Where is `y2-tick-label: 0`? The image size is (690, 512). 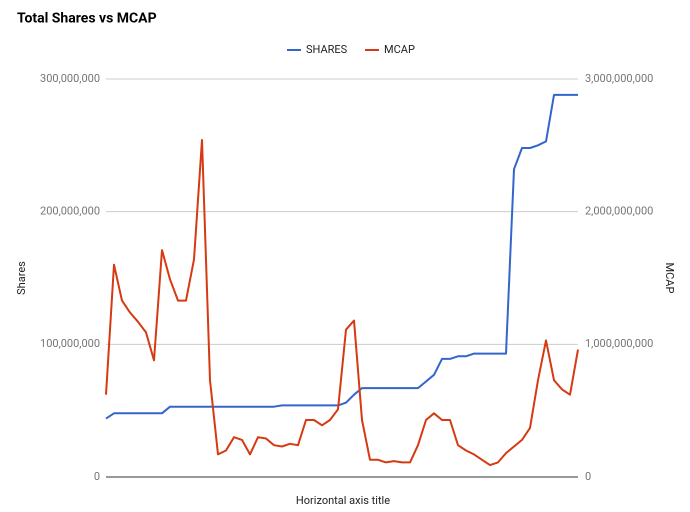
y2-tick-label: 0 is located at coordinates (588, 476).